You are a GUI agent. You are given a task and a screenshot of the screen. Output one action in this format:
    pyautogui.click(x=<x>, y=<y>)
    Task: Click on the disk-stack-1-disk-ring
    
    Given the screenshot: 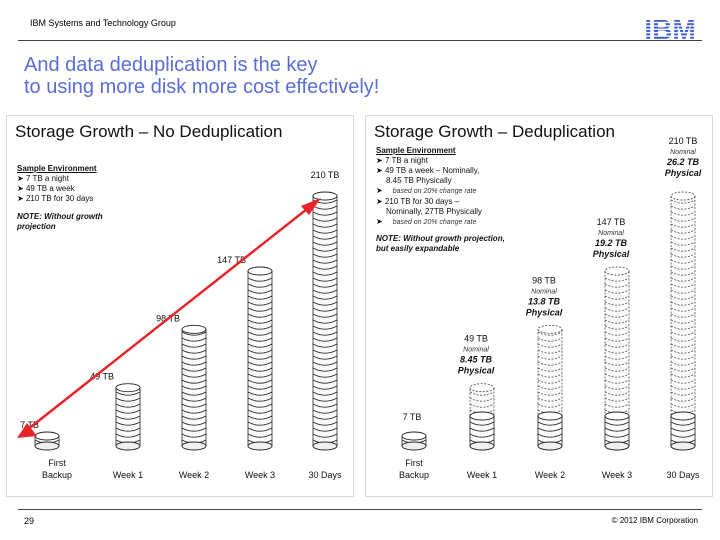 What is the action you would take?
    pyautogui.click(x=128, y=435)
    